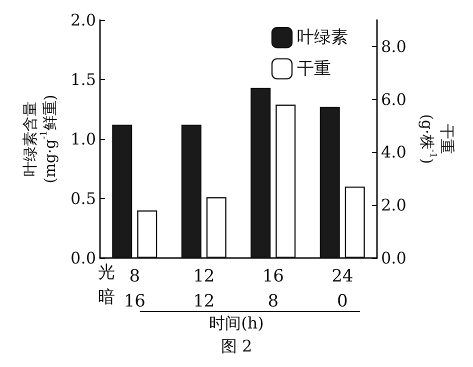 The width and height of the screenshot is (473, 367). Describe the element at coordinates (204, 289) in the screenshot. I see `x-tick-label: 12 12` at that location.